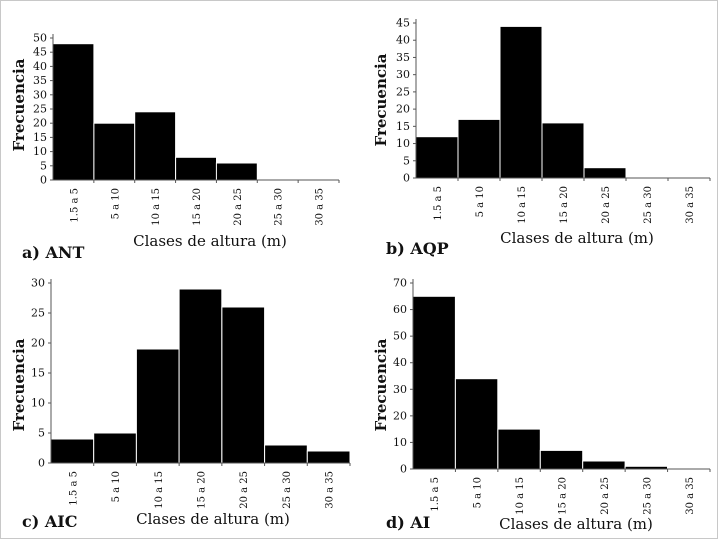 The image size is (720, 541). What do you see at coordinates (53, 252) in the screenshot?
I see `panel-label: a) ANT` at bounding box center [53, 252].